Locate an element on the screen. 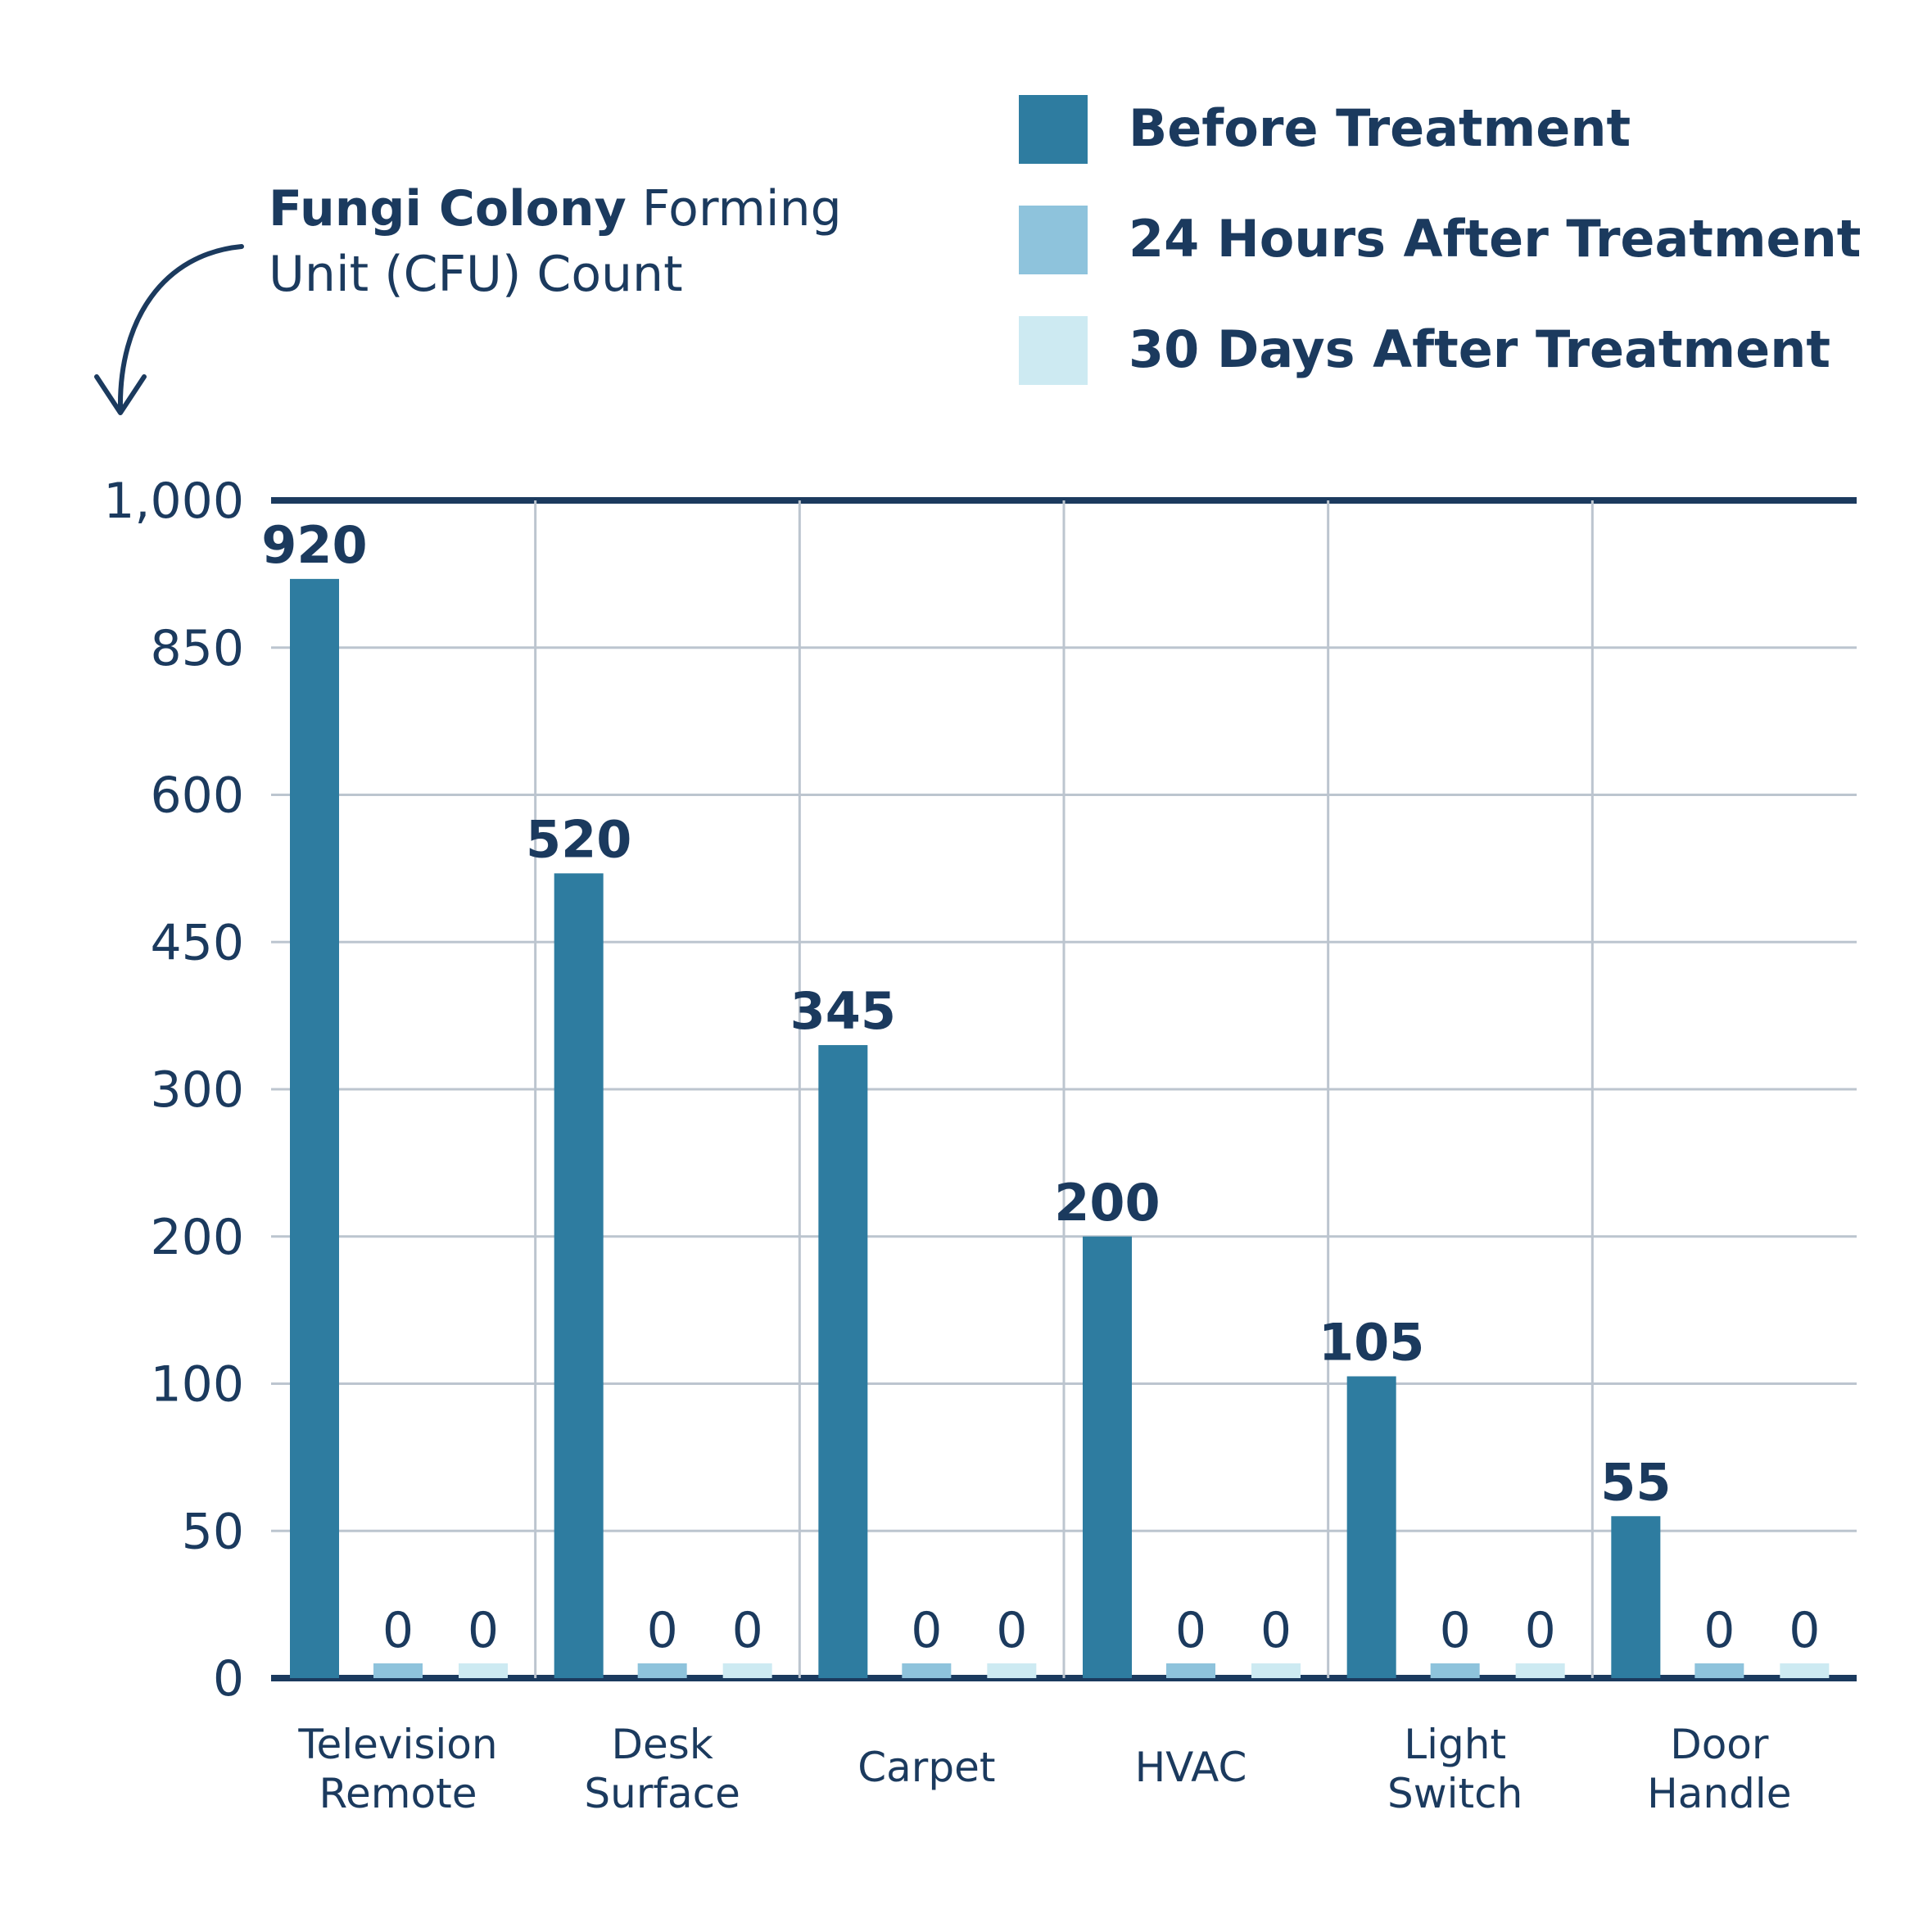 This screenshot has height=1932, width=1932. y-tick-label: 600 is located at coordinates (197, 796).